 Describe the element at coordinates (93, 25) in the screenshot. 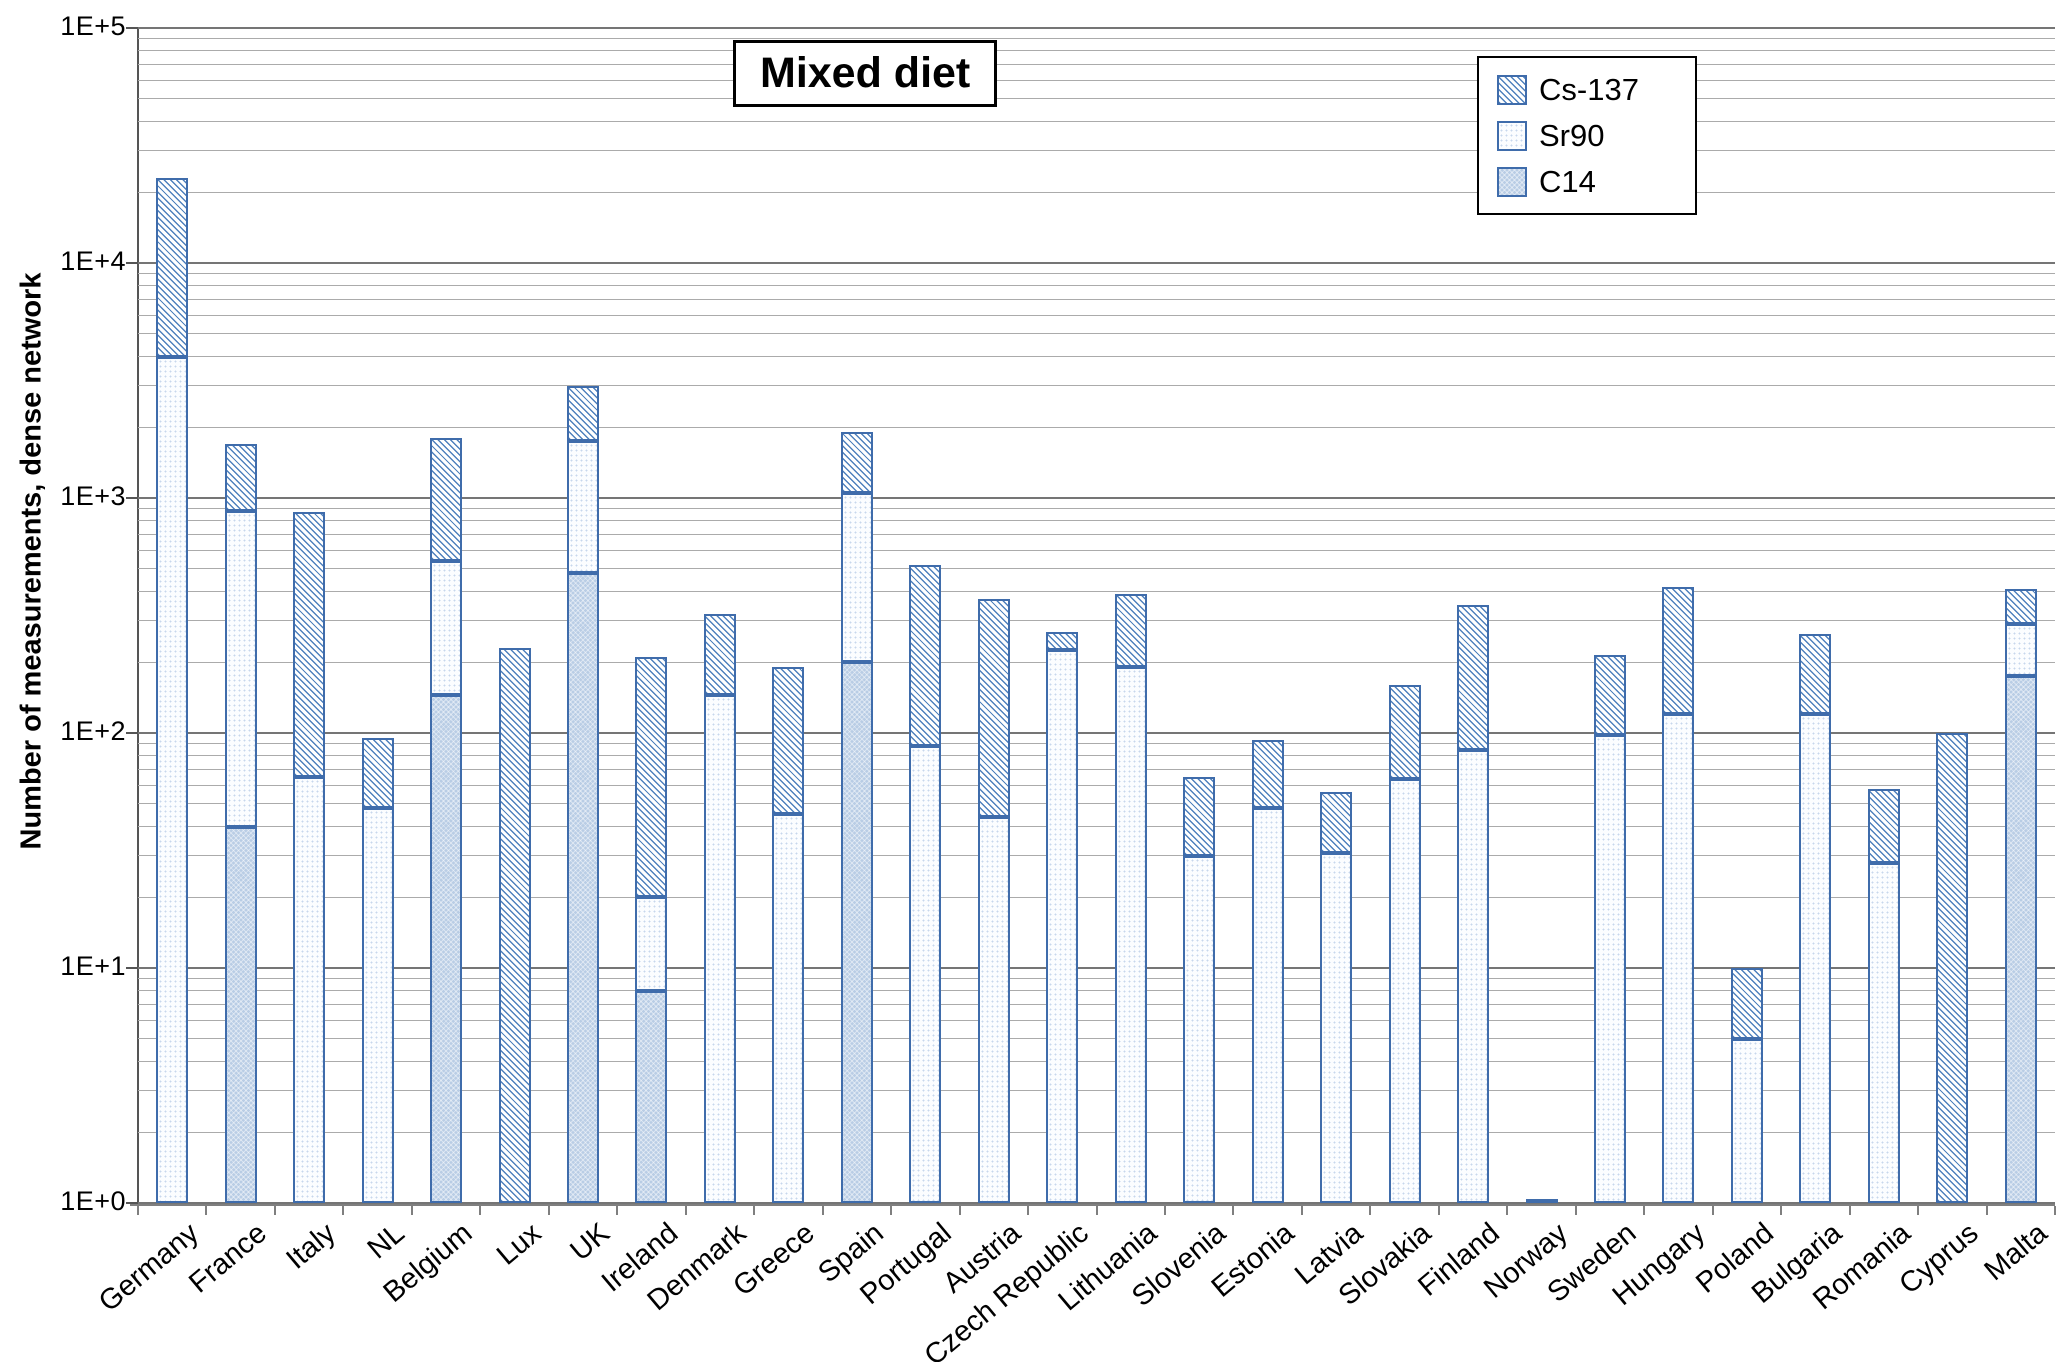

I see `y-tick-label: 1E+5` at that location.